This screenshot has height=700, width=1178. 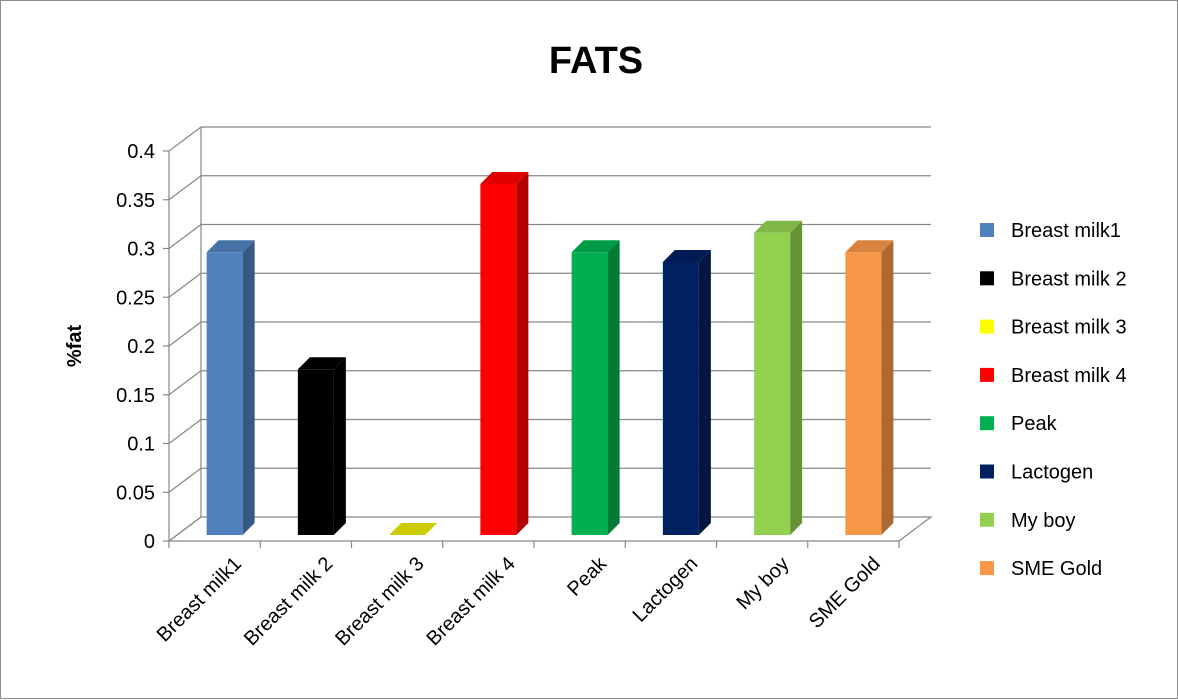 What do you see at coordinates (1034, 424) in the screenshot?
I see `legend-label: Peak` at bounding box center [1034, 424].